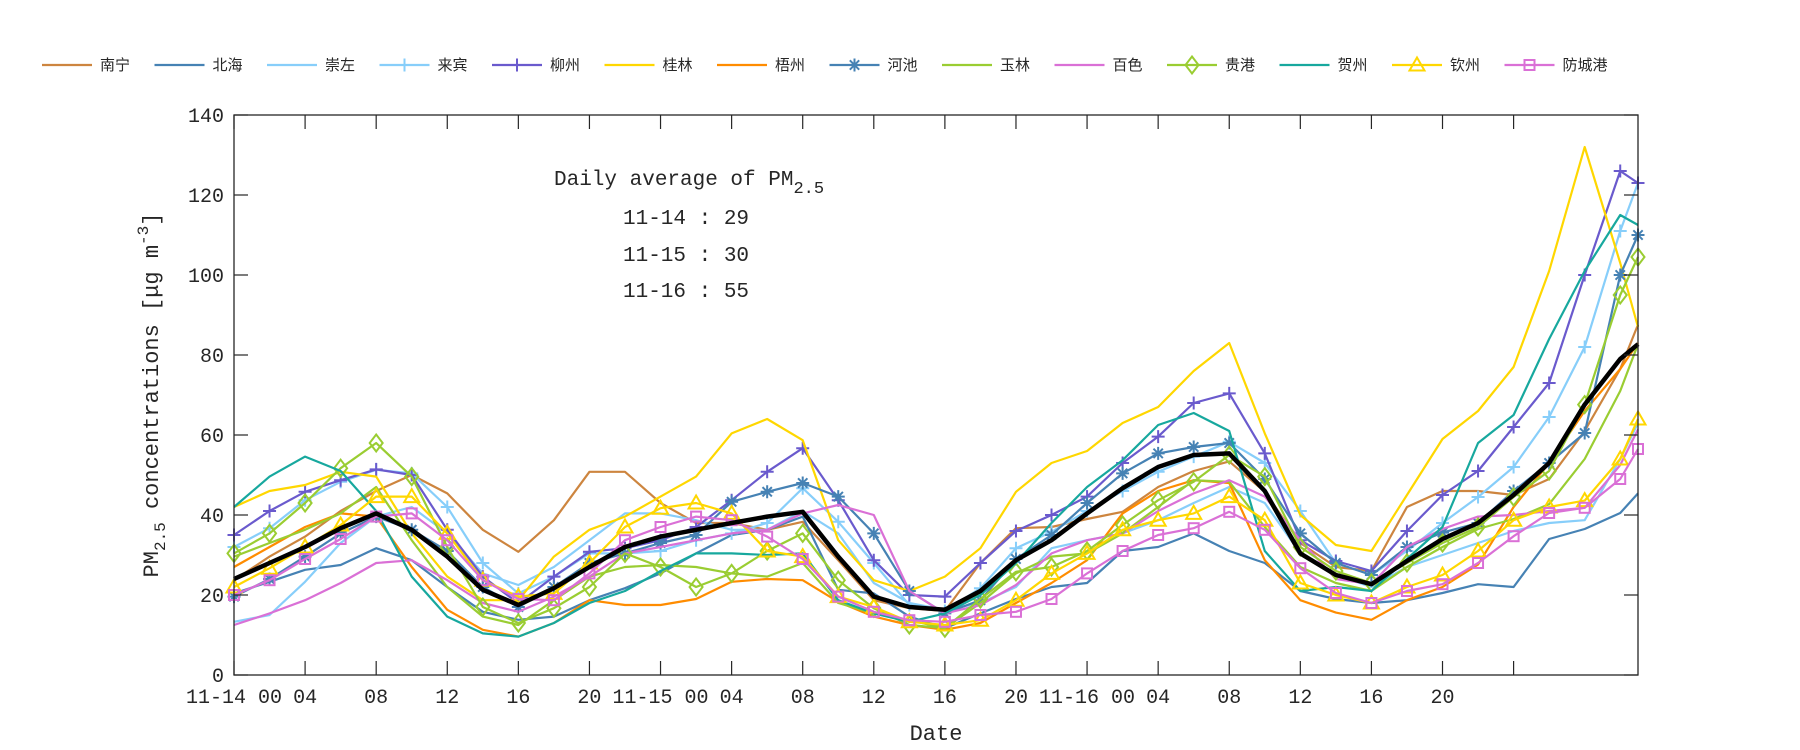 The image size is (1800, 750). I want to click on x-tick-label: 11-16 00, so click(1087, 698).